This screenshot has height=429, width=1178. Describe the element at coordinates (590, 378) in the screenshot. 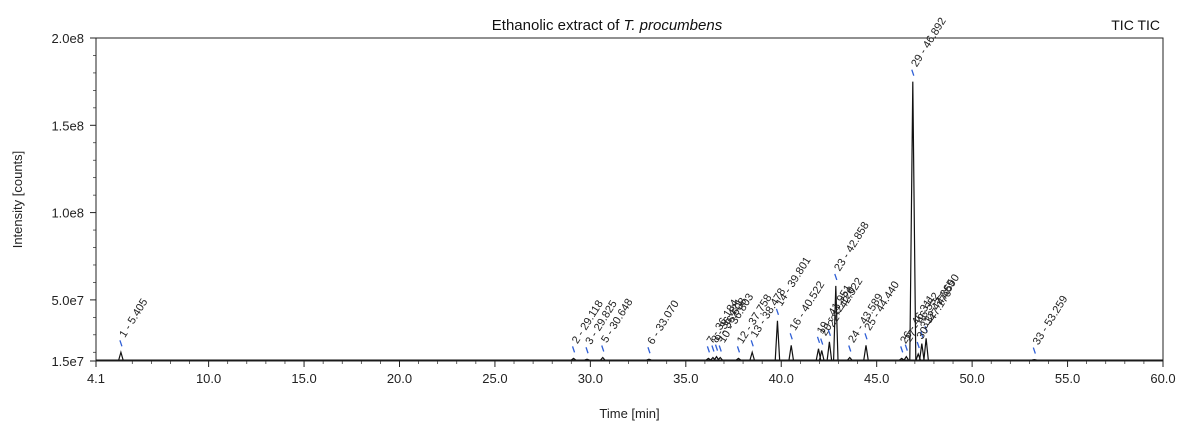

I see `x-tick-label: 30.0` at that location.